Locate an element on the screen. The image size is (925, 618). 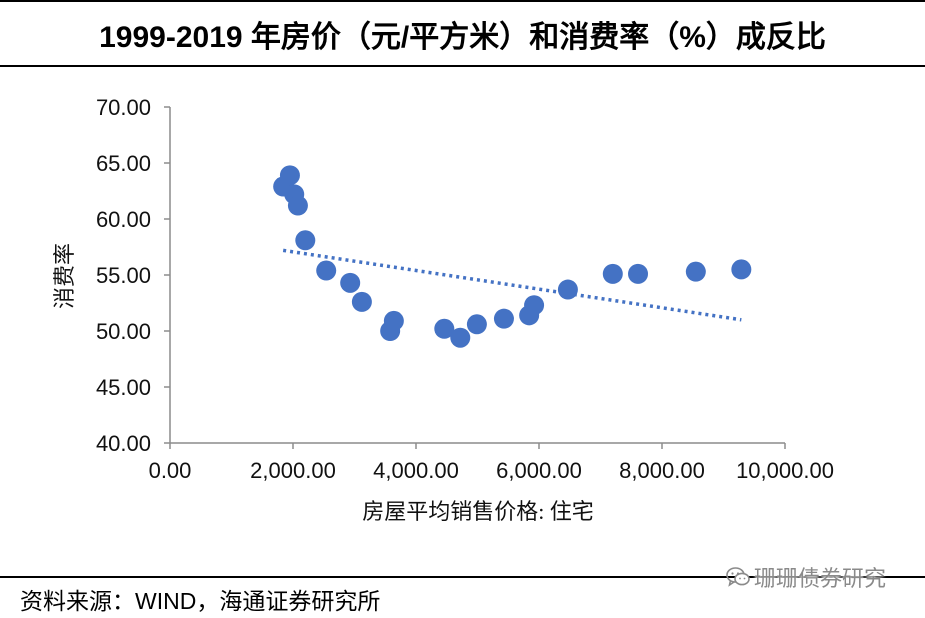
x-tick-label: 6,000.00 is located at coordinates (539, 470).